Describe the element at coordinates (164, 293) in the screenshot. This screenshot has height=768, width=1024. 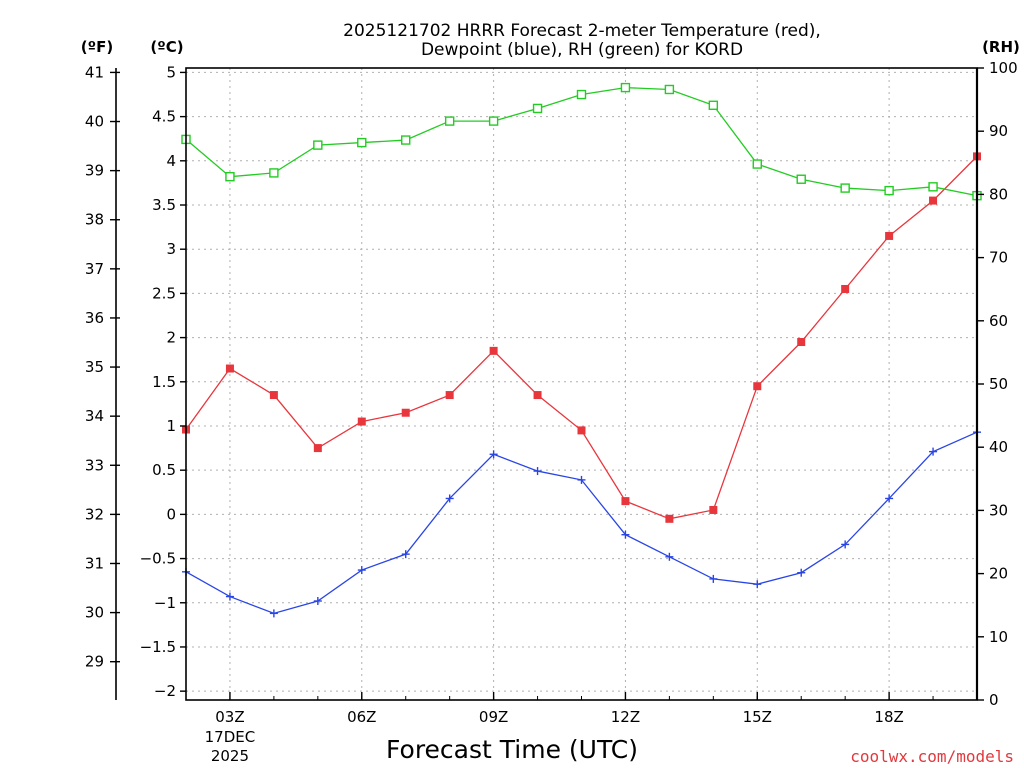
I see `celsius-tick-label: 2.5` at that location.